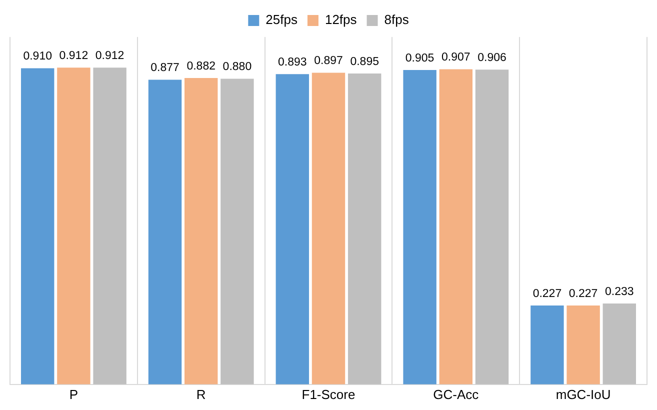 This screenshot has height=410, width=657. What do you see at coordinates (619, 292) in the screenshot?
I see `data-label: 0.233` at bounding box center [619, 292].